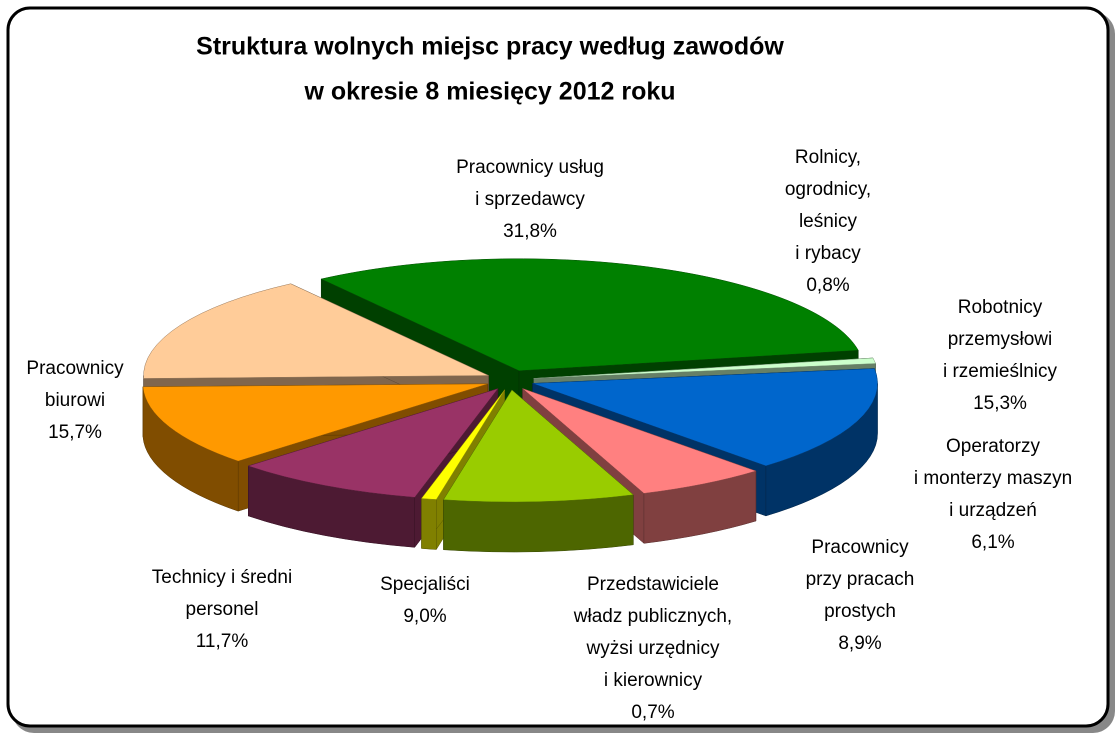  Describe the element at coordinates (222, 609) in the screenshot. I see `slice-label: personel` at that location.